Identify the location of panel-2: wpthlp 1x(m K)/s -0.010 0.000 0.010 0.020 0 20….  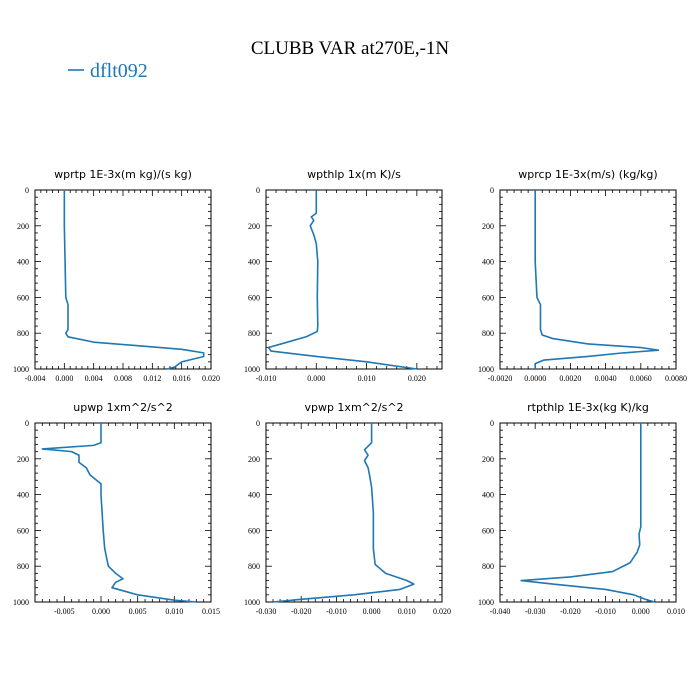
(343, 275).